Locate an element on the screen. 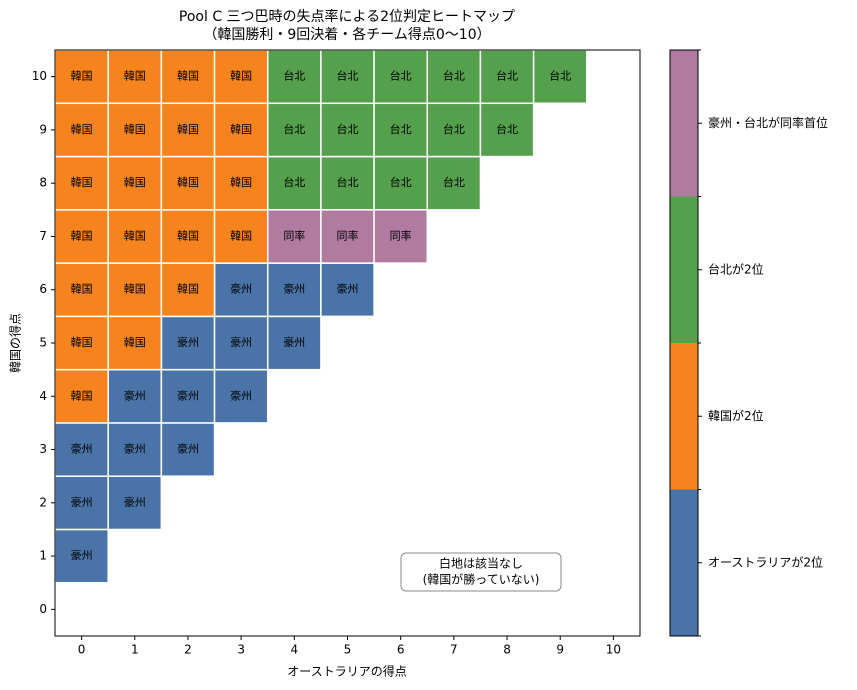 The image size is (857, 690). y-axis-label: 韓国の得点 is located at coordinates (15, 343).